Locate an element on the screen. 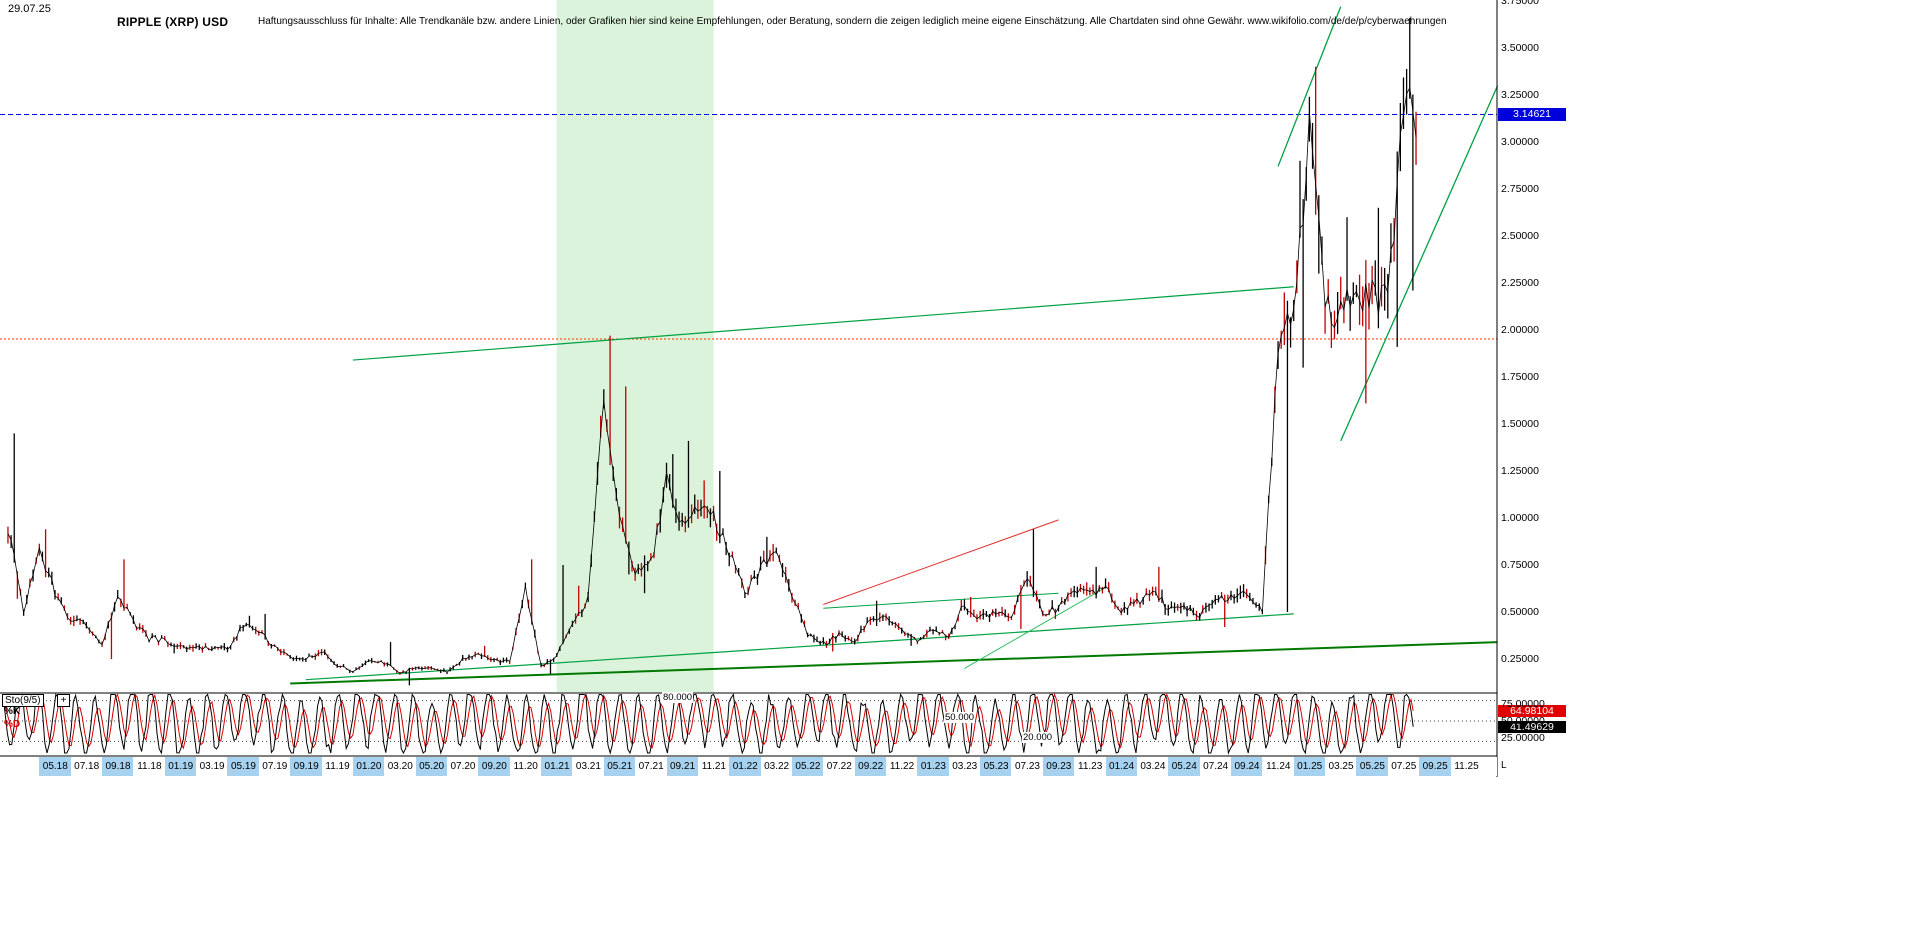 The image size is (1916, 948). time-axis-label: 09.20 is located at coordinates (494, 766).